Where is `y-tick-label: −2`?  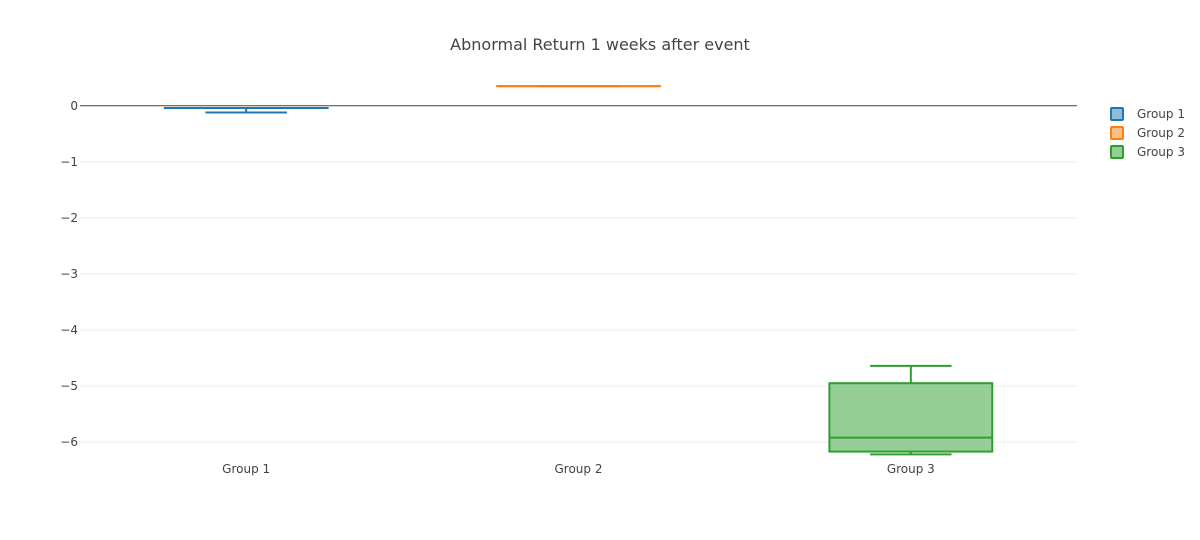 y-tick-label: −2 is located at coordinates (69, 218).